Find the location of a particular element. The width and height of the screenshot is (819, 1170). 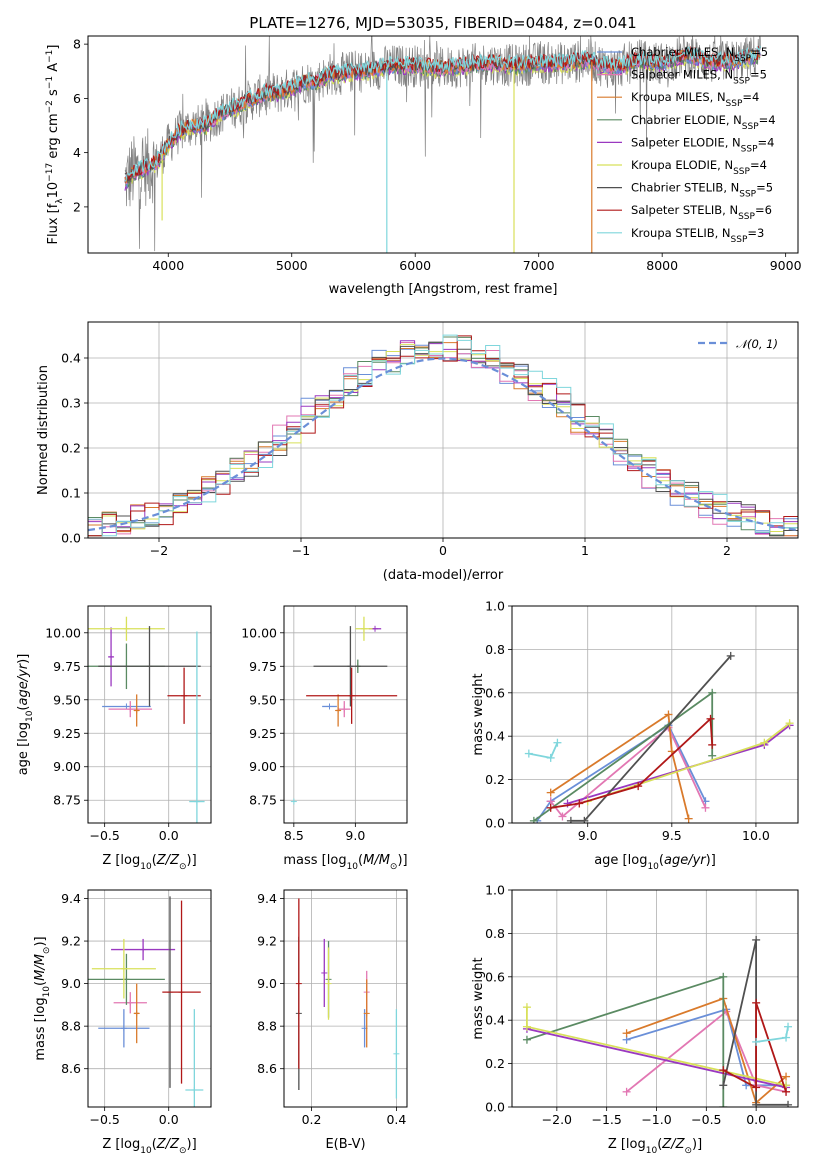

weight-line-kroupa-elodie is located at coordinates (689, 762).